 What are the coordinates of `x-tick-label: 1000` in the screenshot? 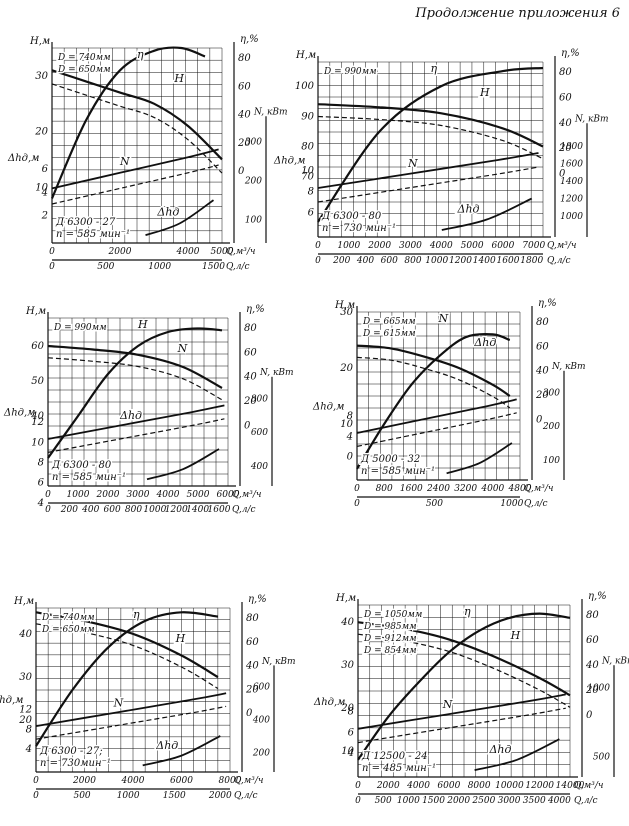 It's located at (78, 495).